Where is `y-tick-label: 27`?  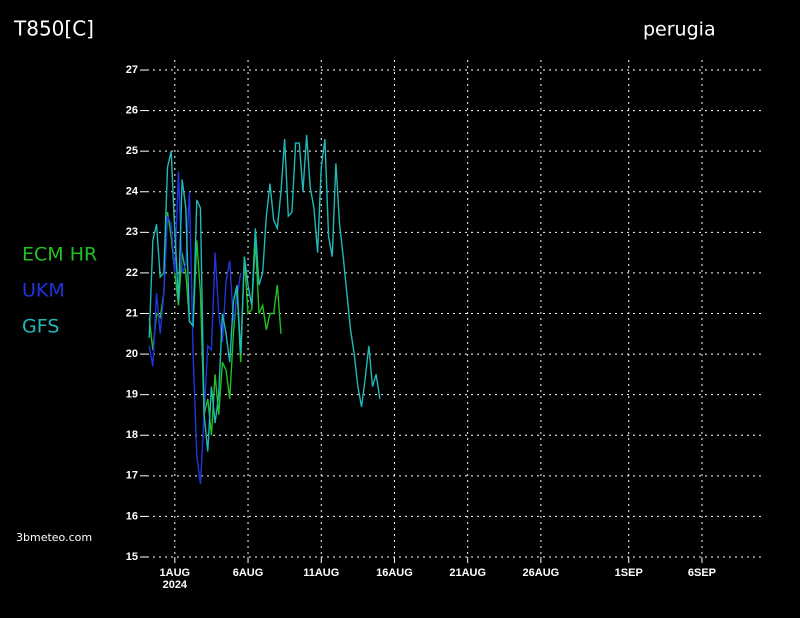
y-tick-label: 27 is located at coordinates (132, 70).